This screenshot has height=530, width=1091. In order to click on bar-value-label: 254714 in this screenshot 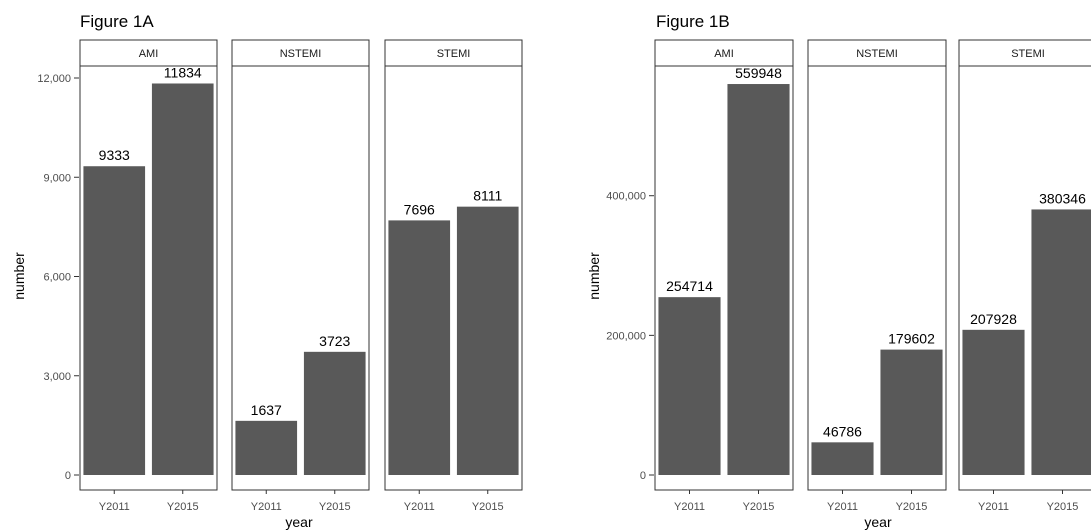, I will do `click(689, 286)`.